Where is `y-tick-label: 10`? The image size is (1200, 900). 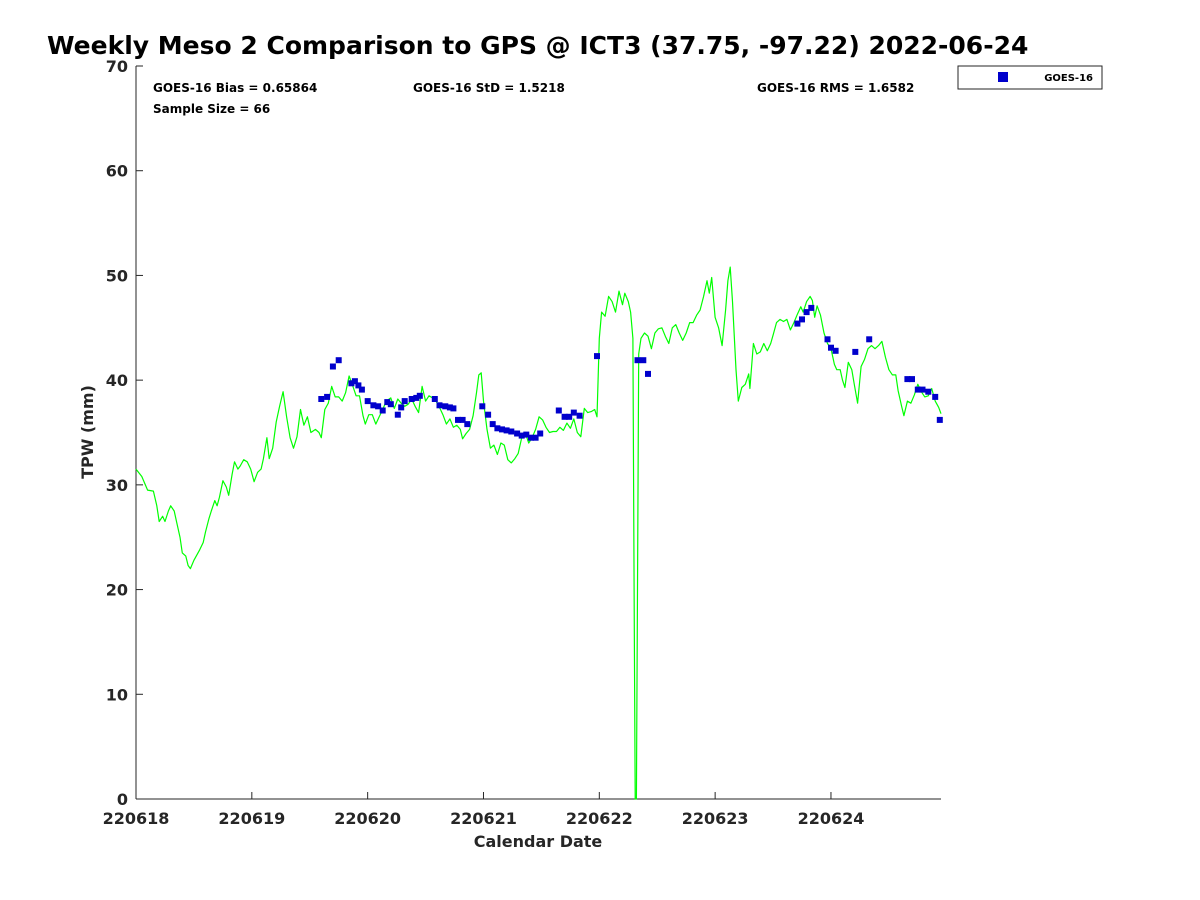 y-tick-label: 10 is located at coordinates (117, 694).